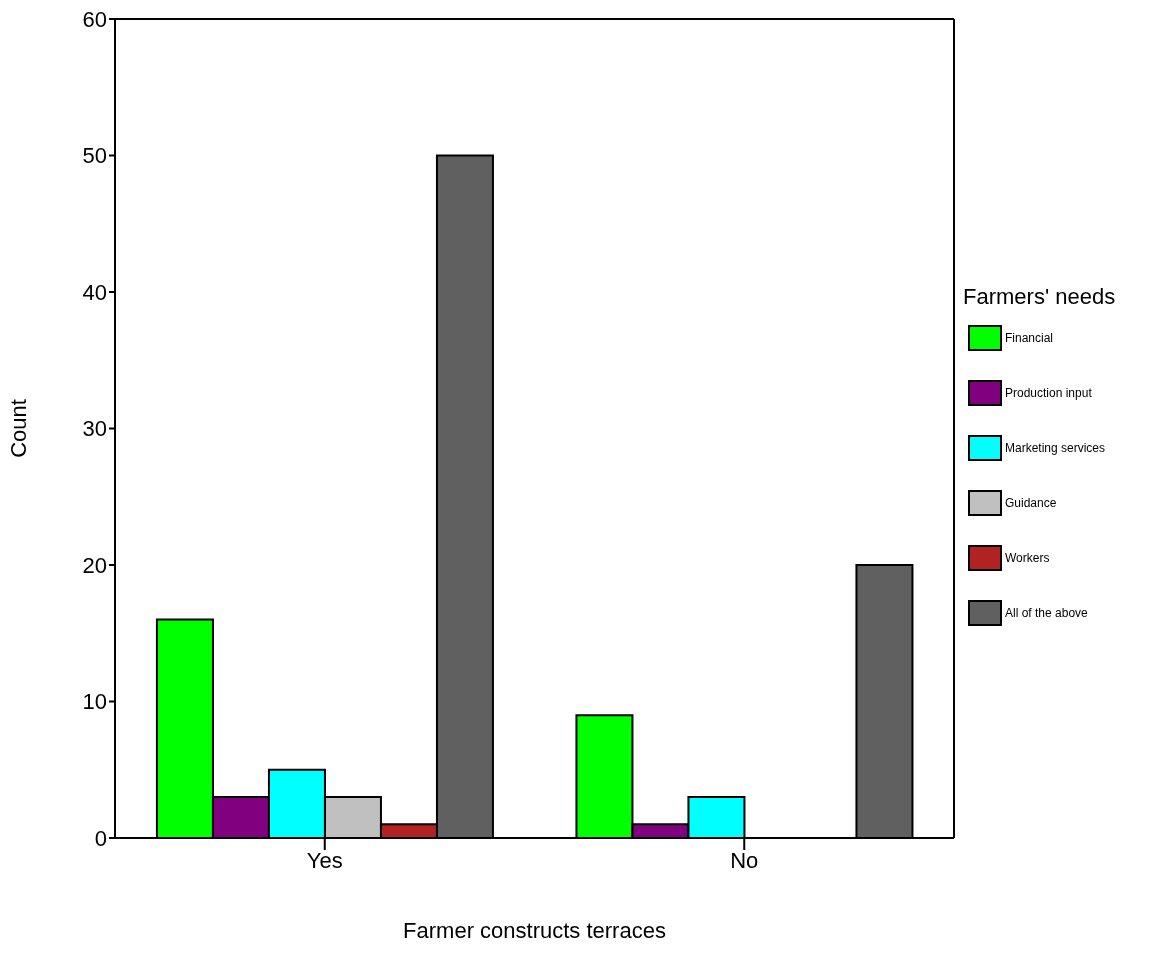  What do you see at coordinates (1049, 393) in the screenshot?
I see `legend-label: Production input` at bounding box center [1049, 393].